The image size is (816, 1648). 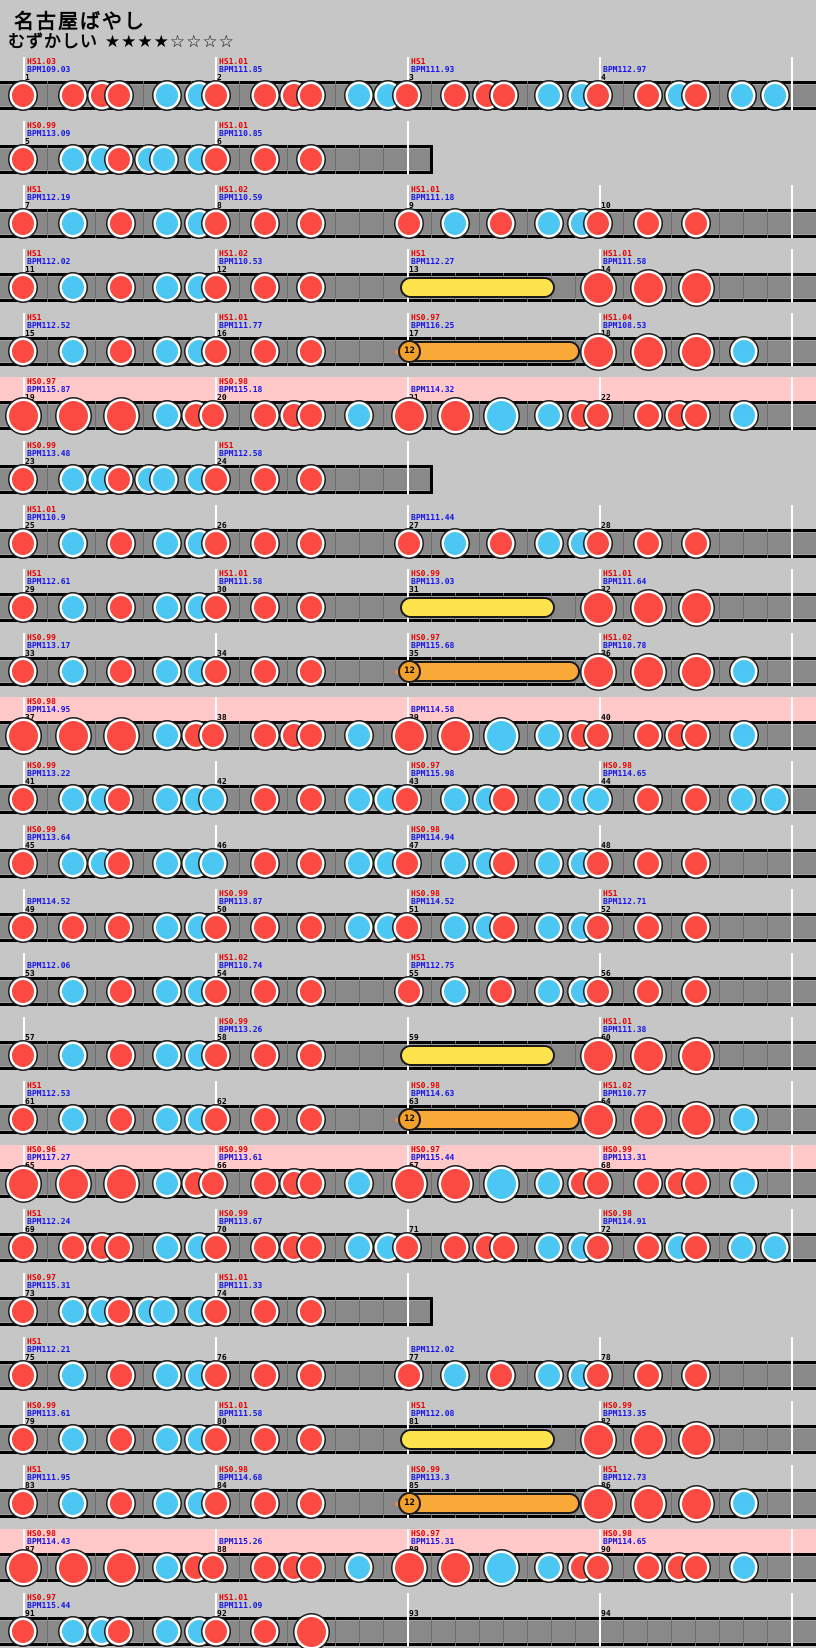 I want to click on hs-label: HS0.99, so click(x=425, y=1469).